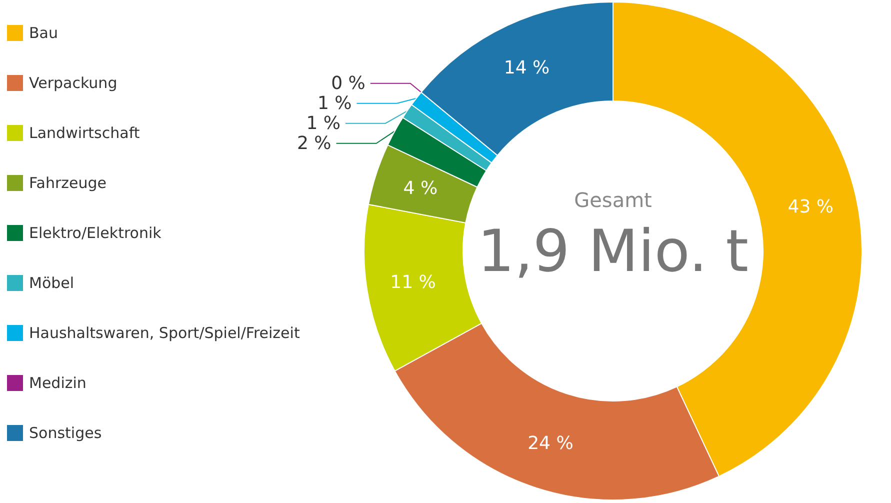 The image size is (891, 503). I want to click on text: 0 %, so click(348, 83).